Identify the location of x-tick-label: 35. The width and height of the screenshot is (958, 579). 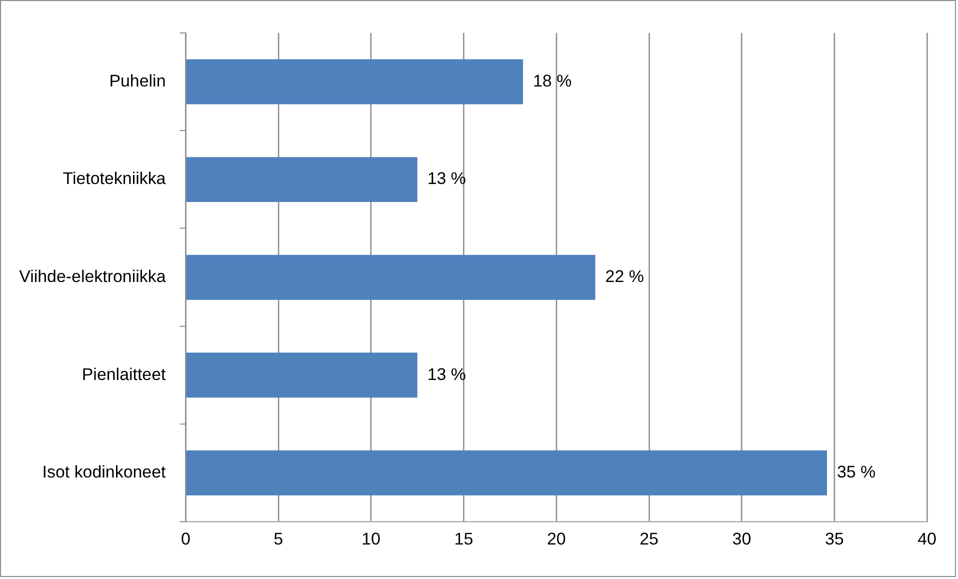
(834, 539).